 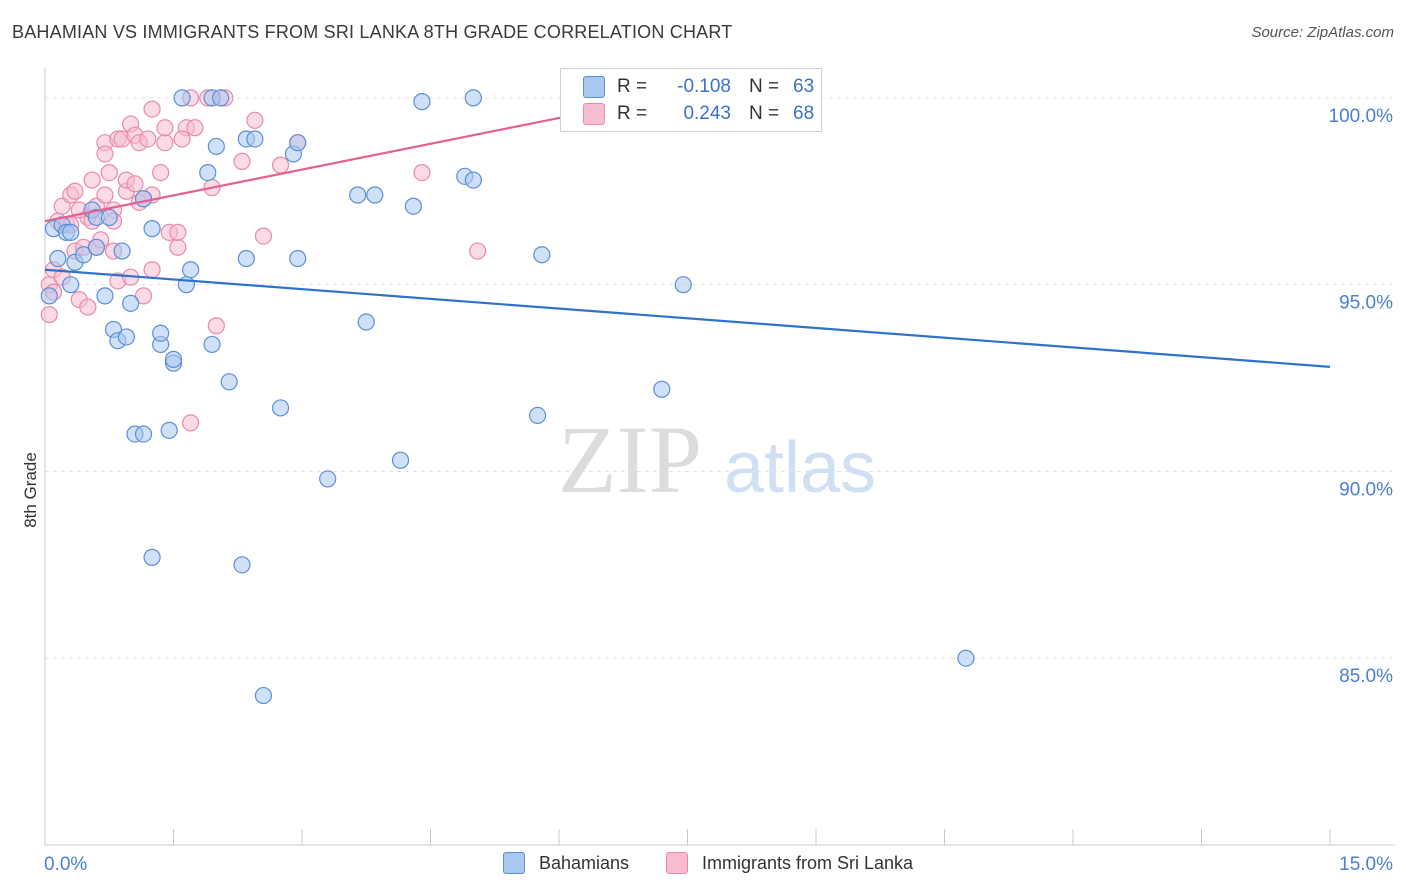 I want to click on x-tick-label: 0.0%, so click(x=65, y=864).